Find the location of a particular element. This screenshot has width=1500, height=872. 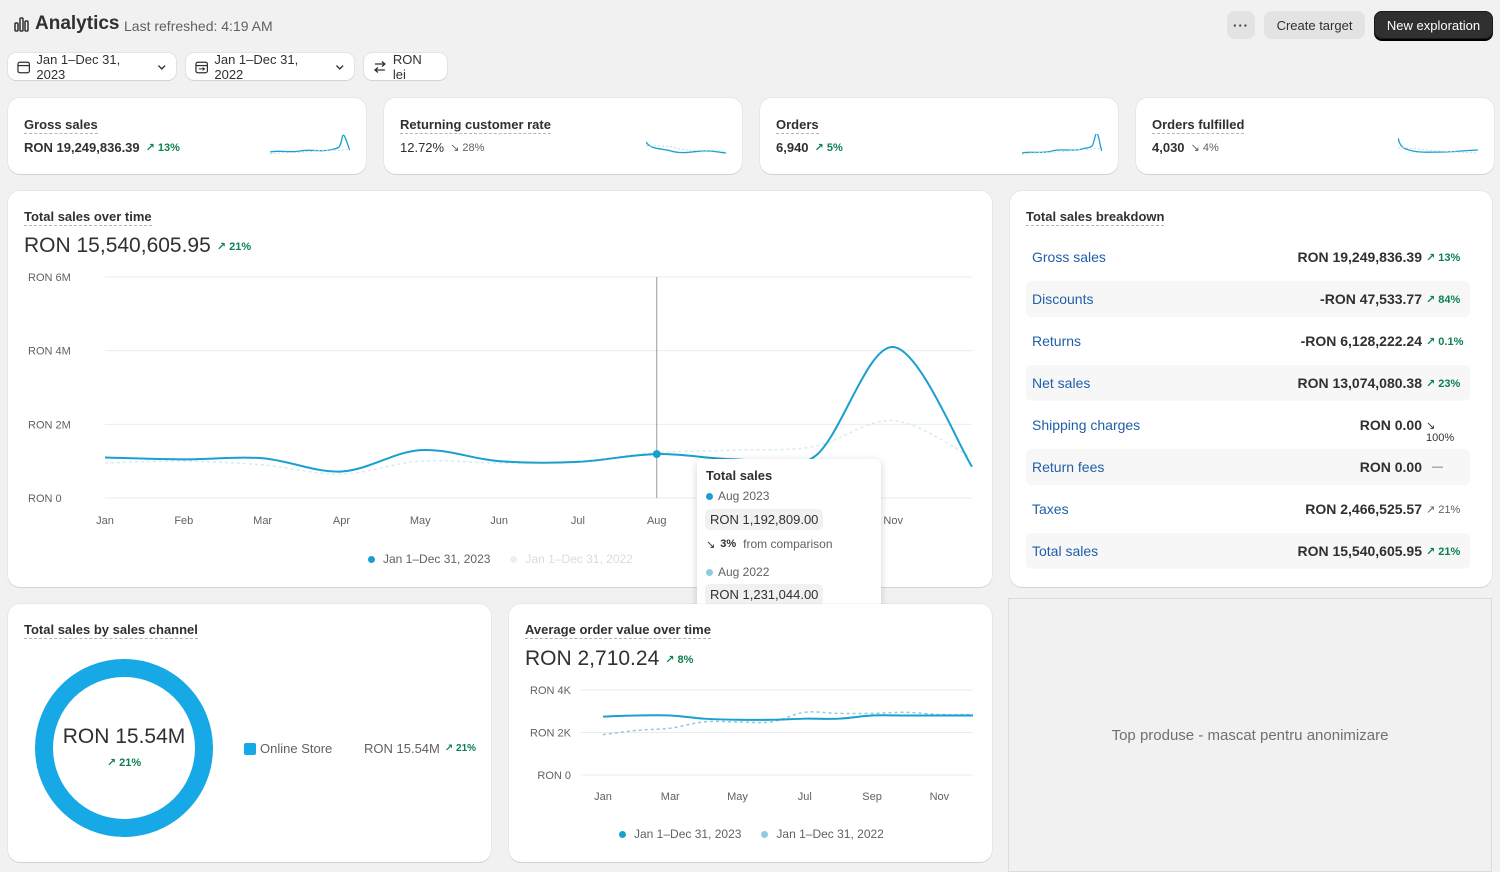

kpi-value: 6,940 is located at coordinates (792, 147).